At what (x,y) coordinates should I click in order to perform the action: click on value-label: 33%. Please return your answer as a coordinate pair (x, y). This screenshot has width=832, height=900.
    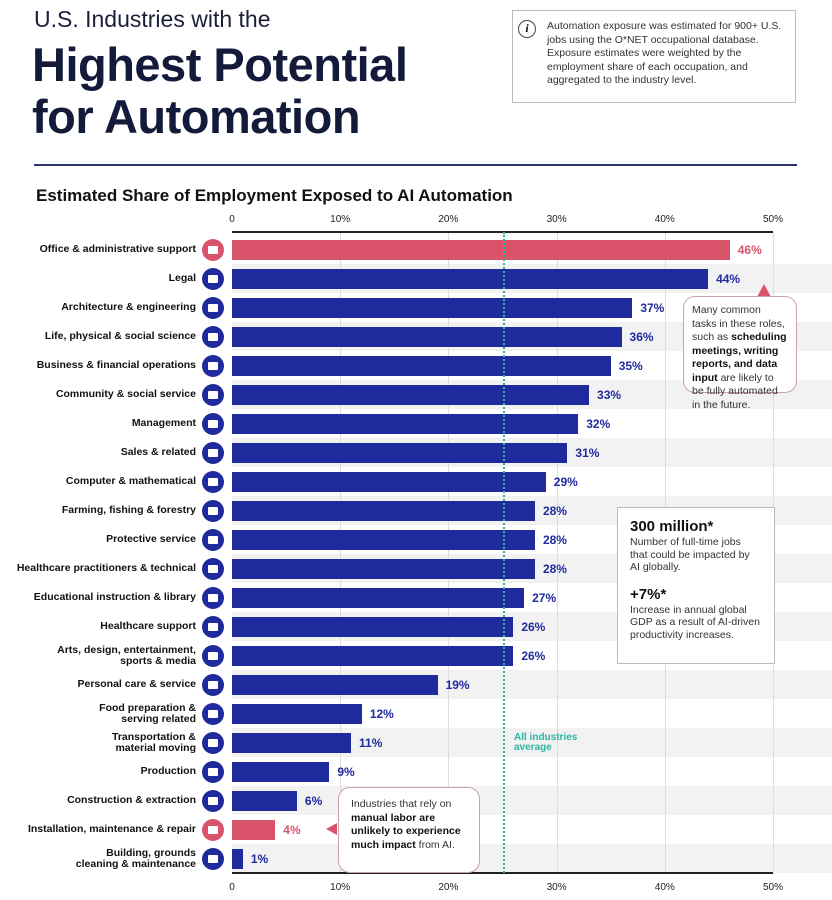
    Looking at the image, I should click on (609, 394).